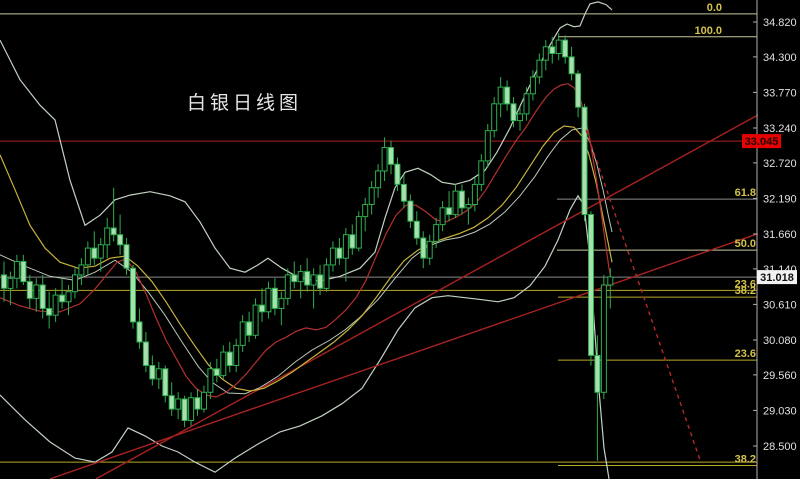  What do you see at coordinates (245, 103) in the screenshot?
I see `chart-title-label: 白银日线图` at bounding box center [245, 103].